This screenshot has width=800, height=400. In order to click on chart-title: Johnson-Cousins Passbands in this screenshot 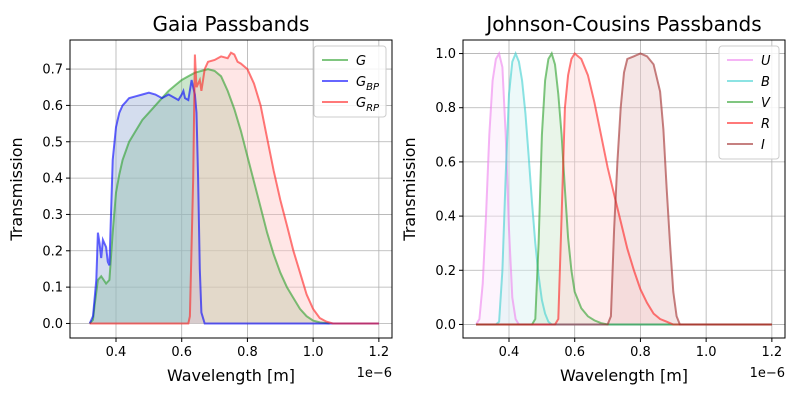, I will do `click(622, 24)`.